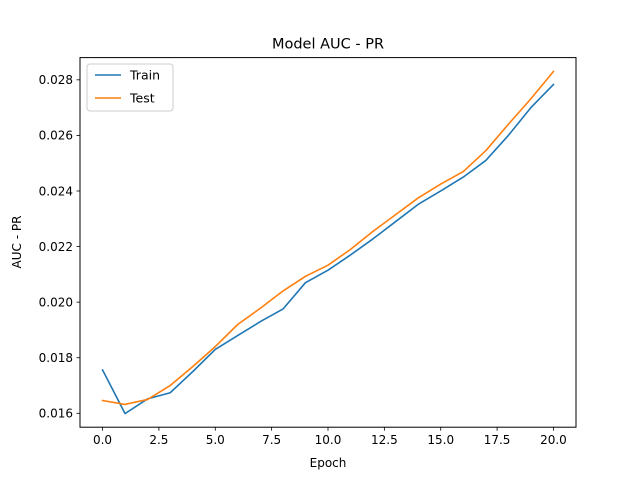 The image size is (640, 480). I want to click on y-tick-label: 0.026, so click(56, 136).